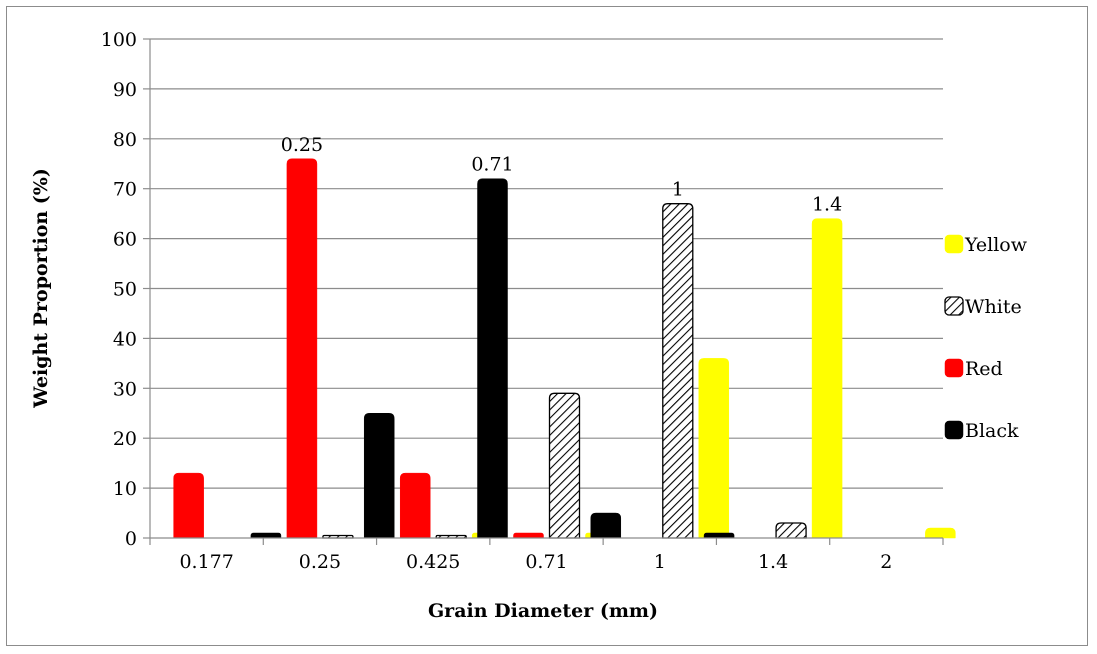  I want to click on data-label: 0.25, so click(302, 145).